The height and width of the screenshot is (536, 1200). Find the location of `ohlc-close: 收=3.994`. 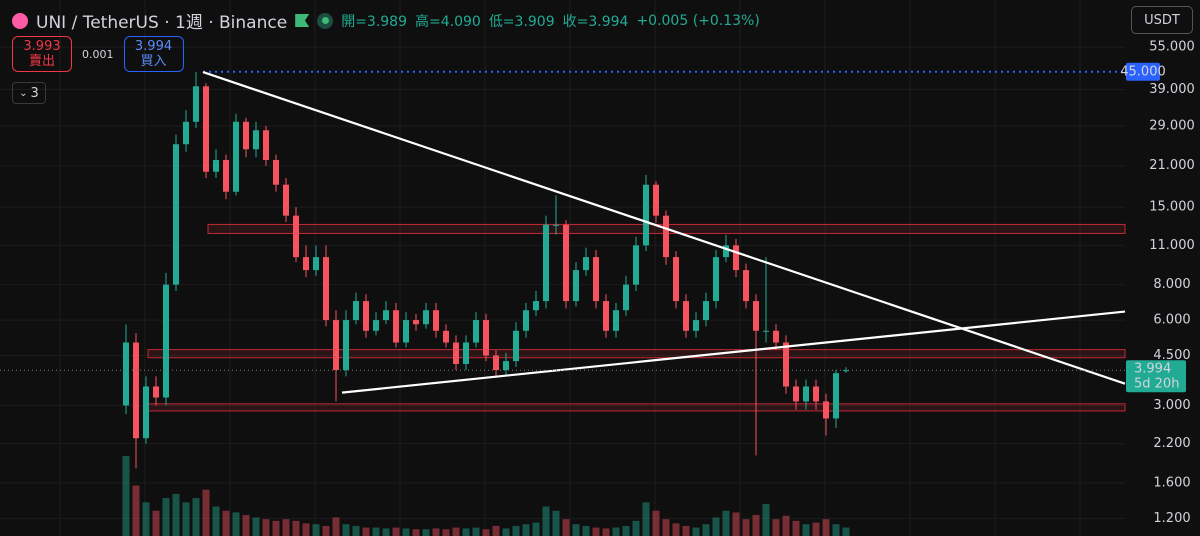

ohlc-close: 收=3.994 is located at coordinates (595, 21).